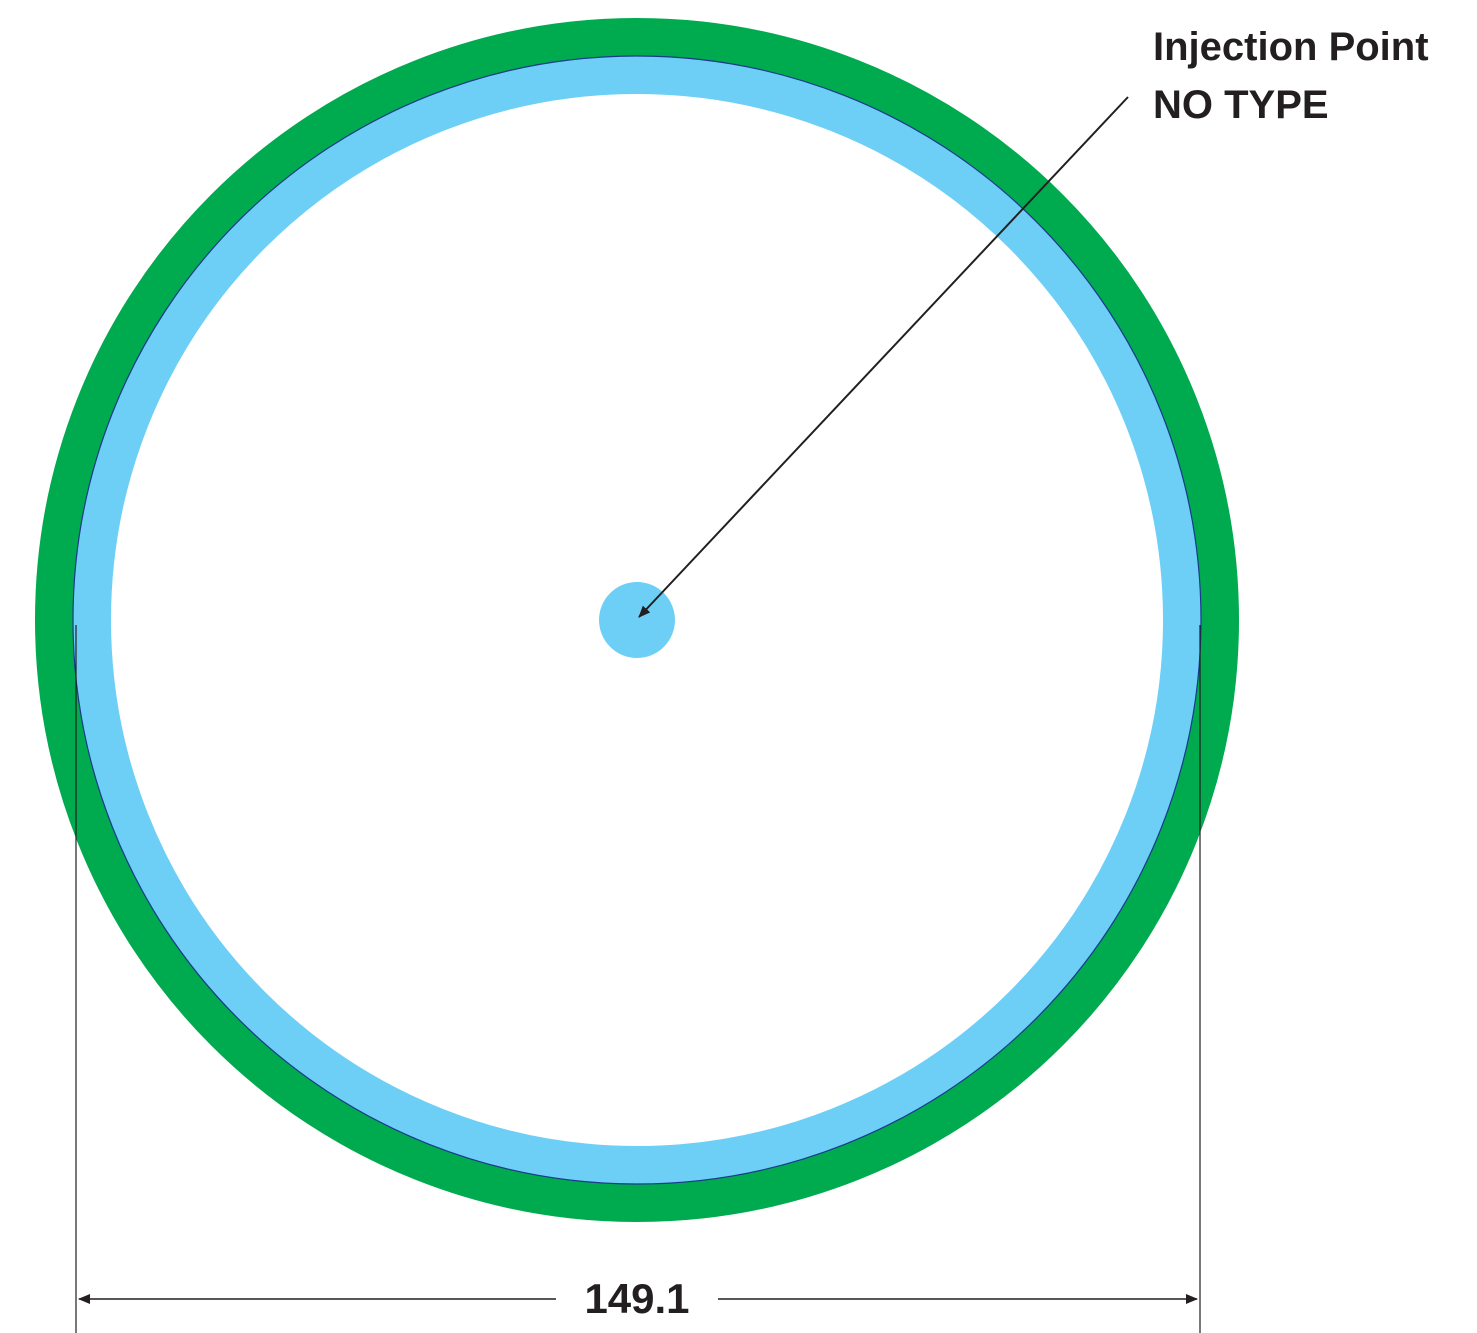 The width and height of the screenshot is (1477, 1333). I want to click on injection-type-label: NO TYPE, so click(1241, 105).